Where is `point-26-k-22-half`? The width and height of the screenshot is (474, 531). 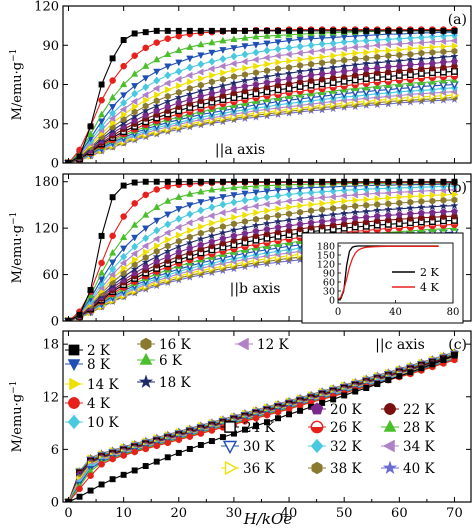
point-26-k-22-half is located at coordinates (311, 91).